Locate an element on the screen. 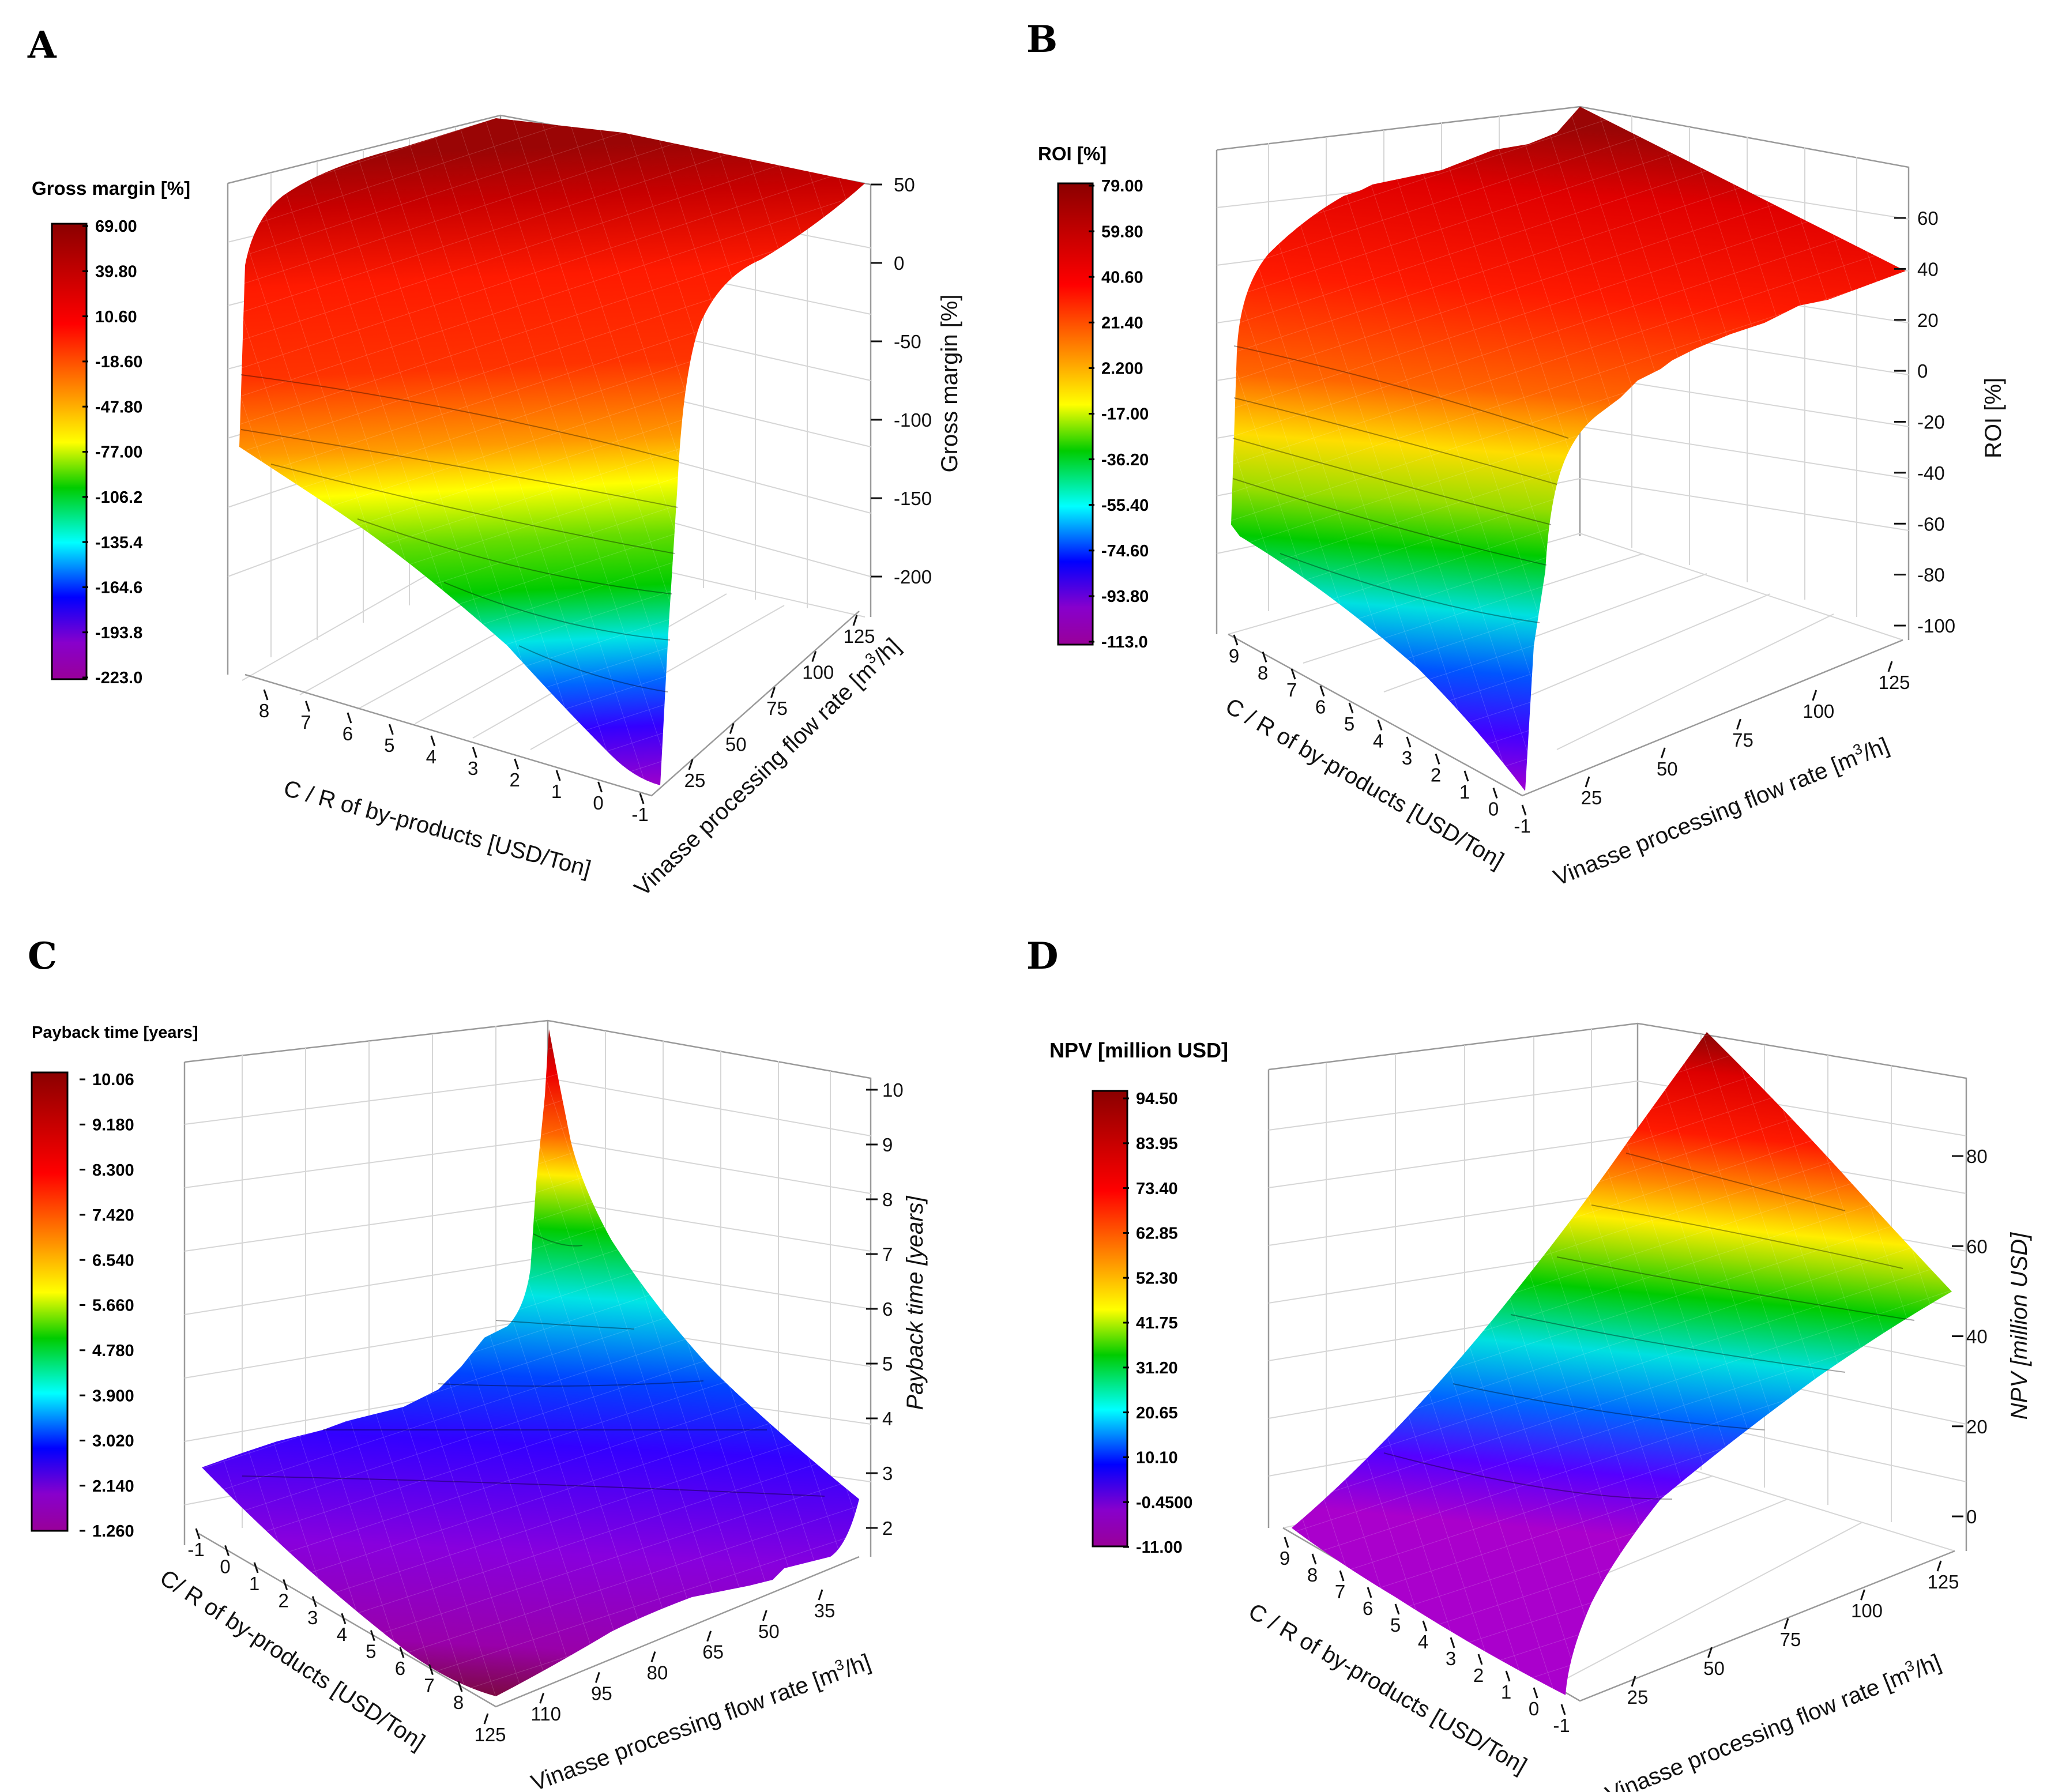 This screenshot has height=1792, width=2047. z-tick-label: 2 is located at coordinates (887, 1528).